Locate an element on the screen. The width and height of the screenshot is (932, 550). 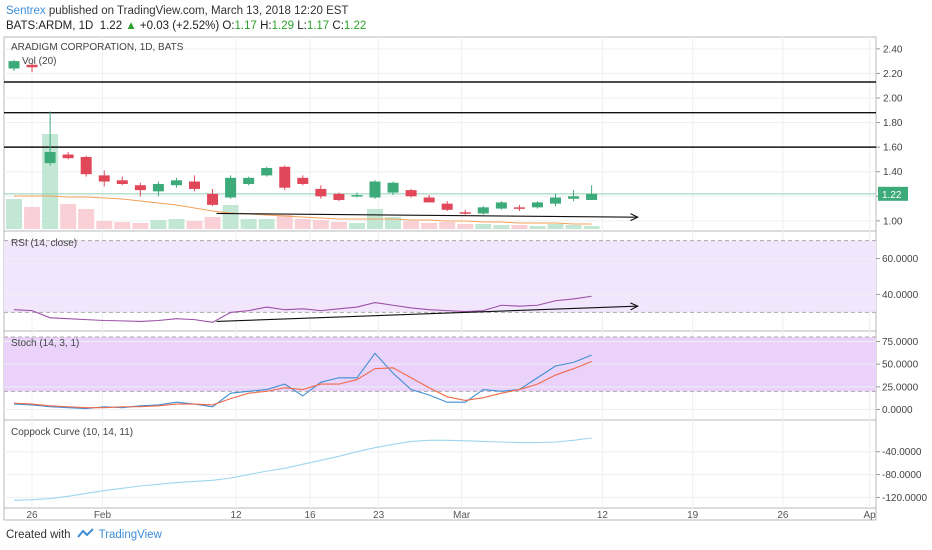
price-y-tick-label: 1.40 is located at coordinates (893, 172).